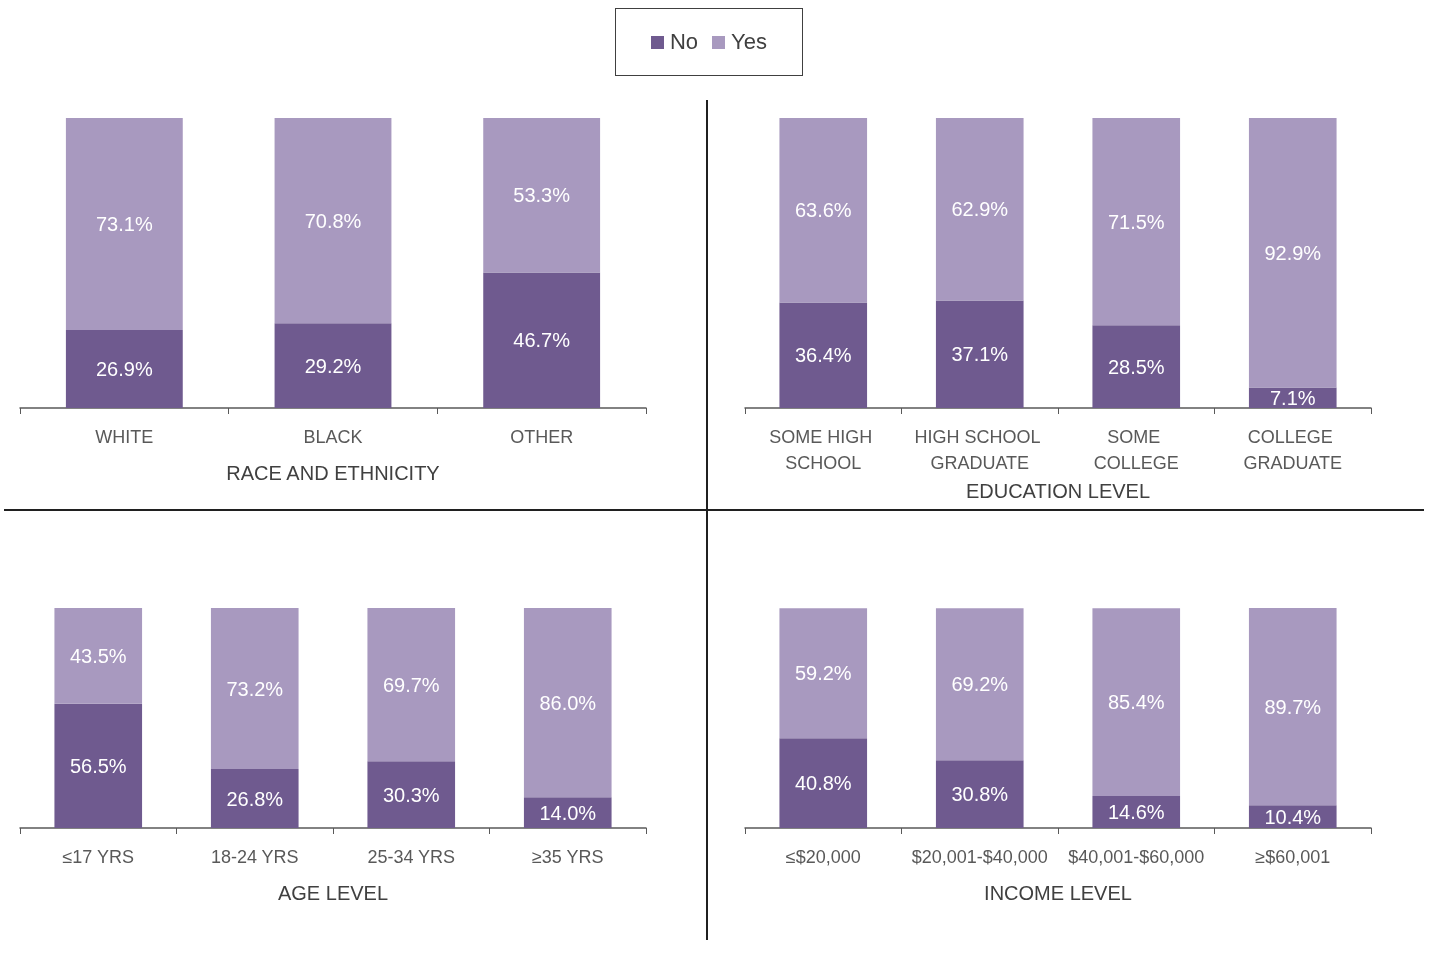 The height and width of the screenshot is (961, 1437). What do you see at coordinates (333, 437) in the screenshot?
I see `x-tick-label: BLACK` at bounding box center [333, 437].